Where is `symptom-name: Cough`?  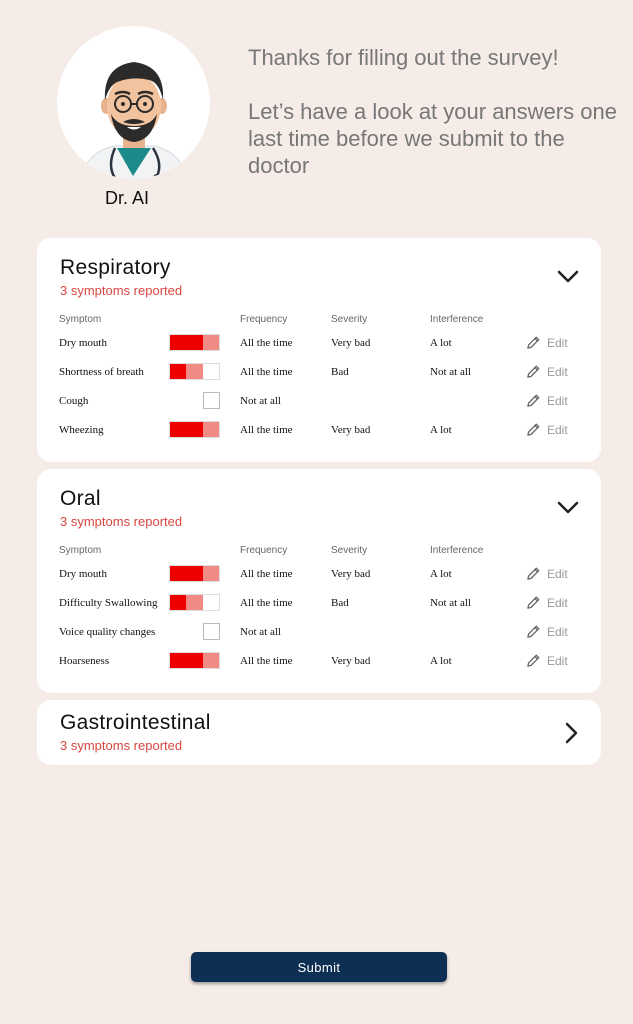 symptom-name: Cough is located at coordinates (74, 401).